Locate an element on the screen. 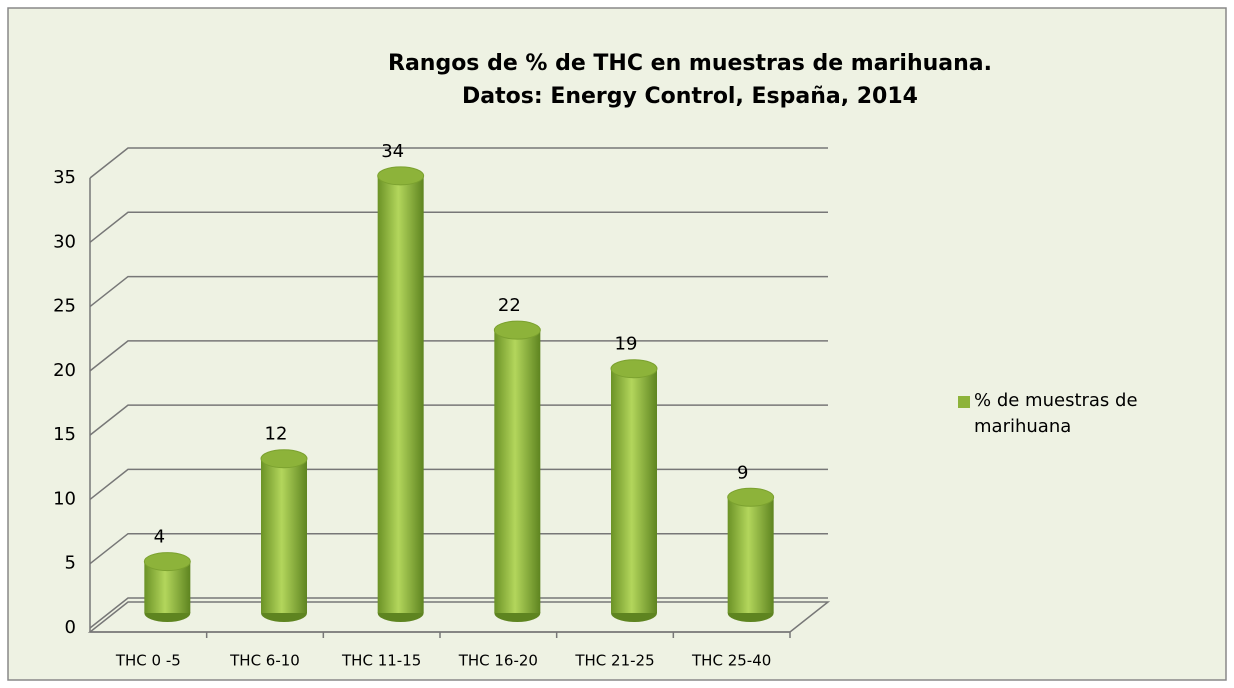 The height and width of the screenshot is (688, 1234). x-tick-label: THC 16-20 is located at coordinates (498, 661).